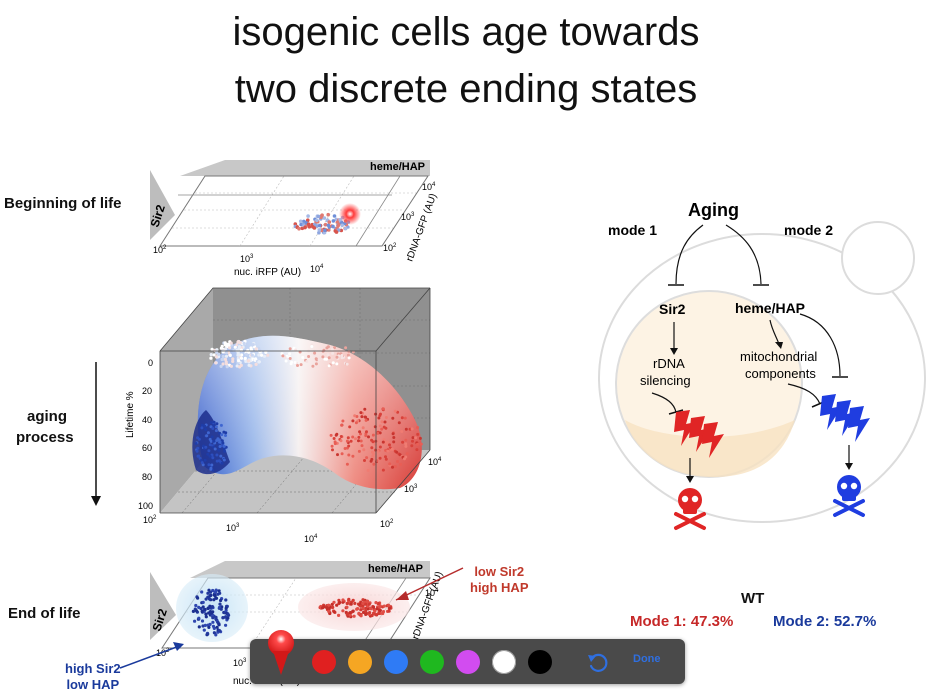 The image size is (932, 696). What do you see at coordinates (324, 662) in the screenshot?
I see `color-swatch-red` at bounding box center [324, 662].